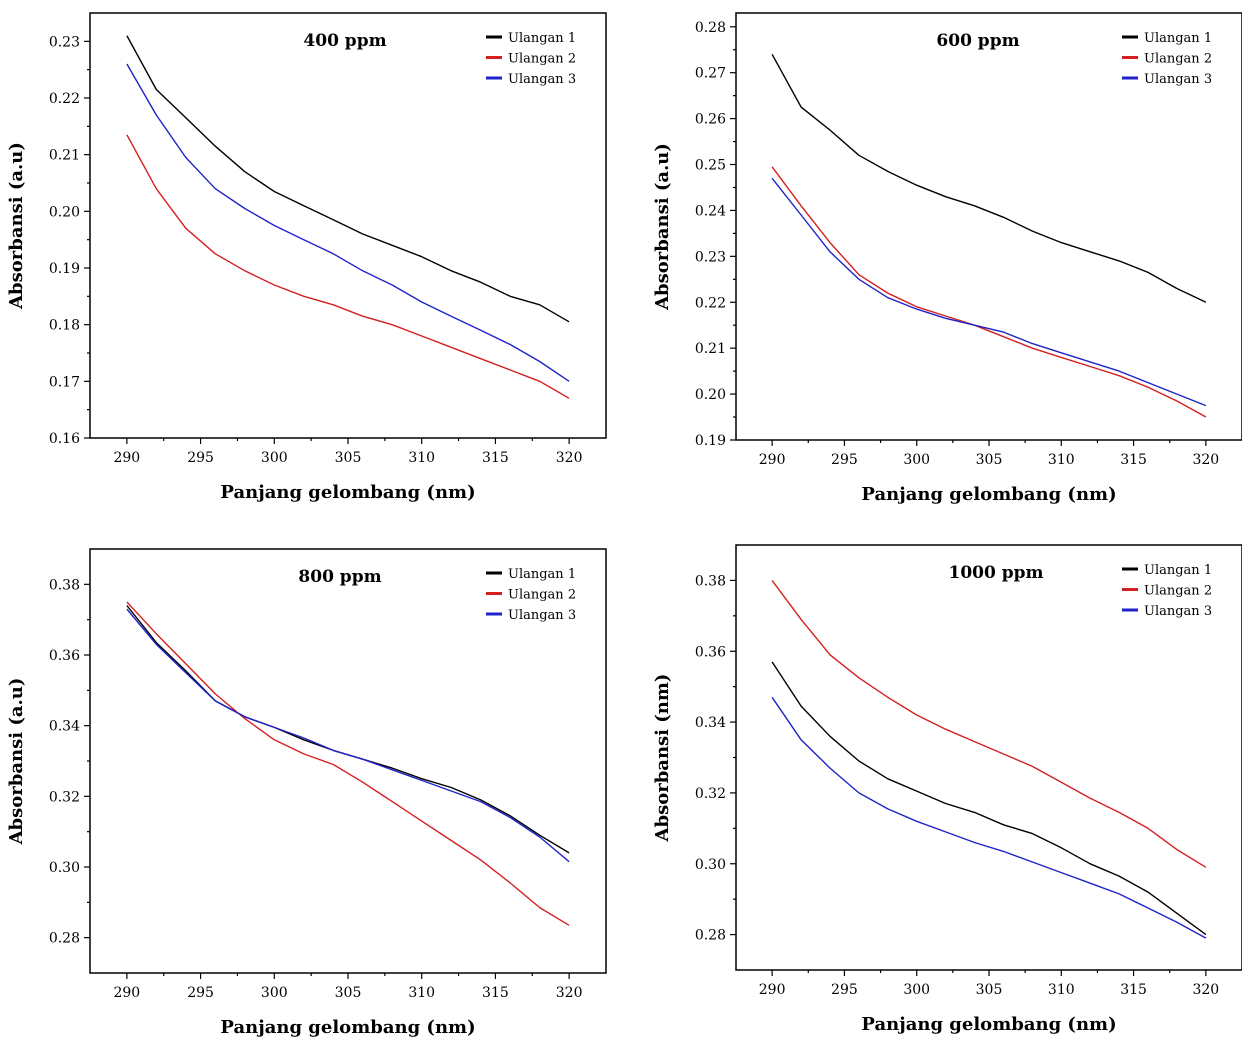 The width and height of the screenshot is (1242, 1039). I want to click on panel-title: 1000 ppm, so click(996, 573).